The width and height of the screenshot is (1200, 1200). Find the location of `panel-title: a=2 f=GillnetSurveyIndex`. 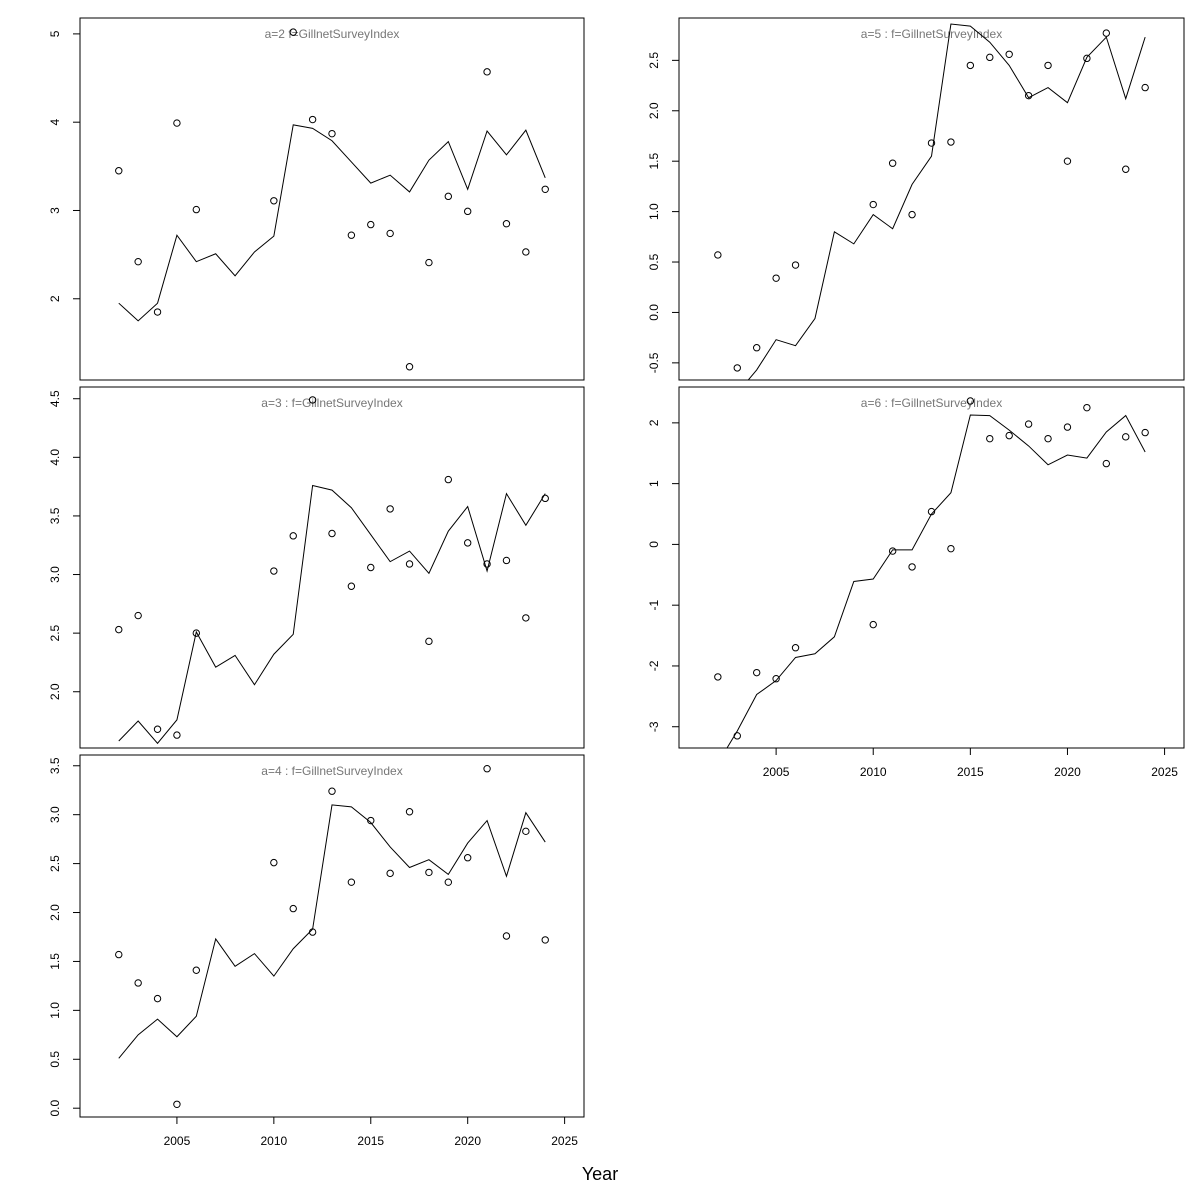

panel-title: a=2 f=GillnetSurveyIndex is located at coordinates (332, 34).